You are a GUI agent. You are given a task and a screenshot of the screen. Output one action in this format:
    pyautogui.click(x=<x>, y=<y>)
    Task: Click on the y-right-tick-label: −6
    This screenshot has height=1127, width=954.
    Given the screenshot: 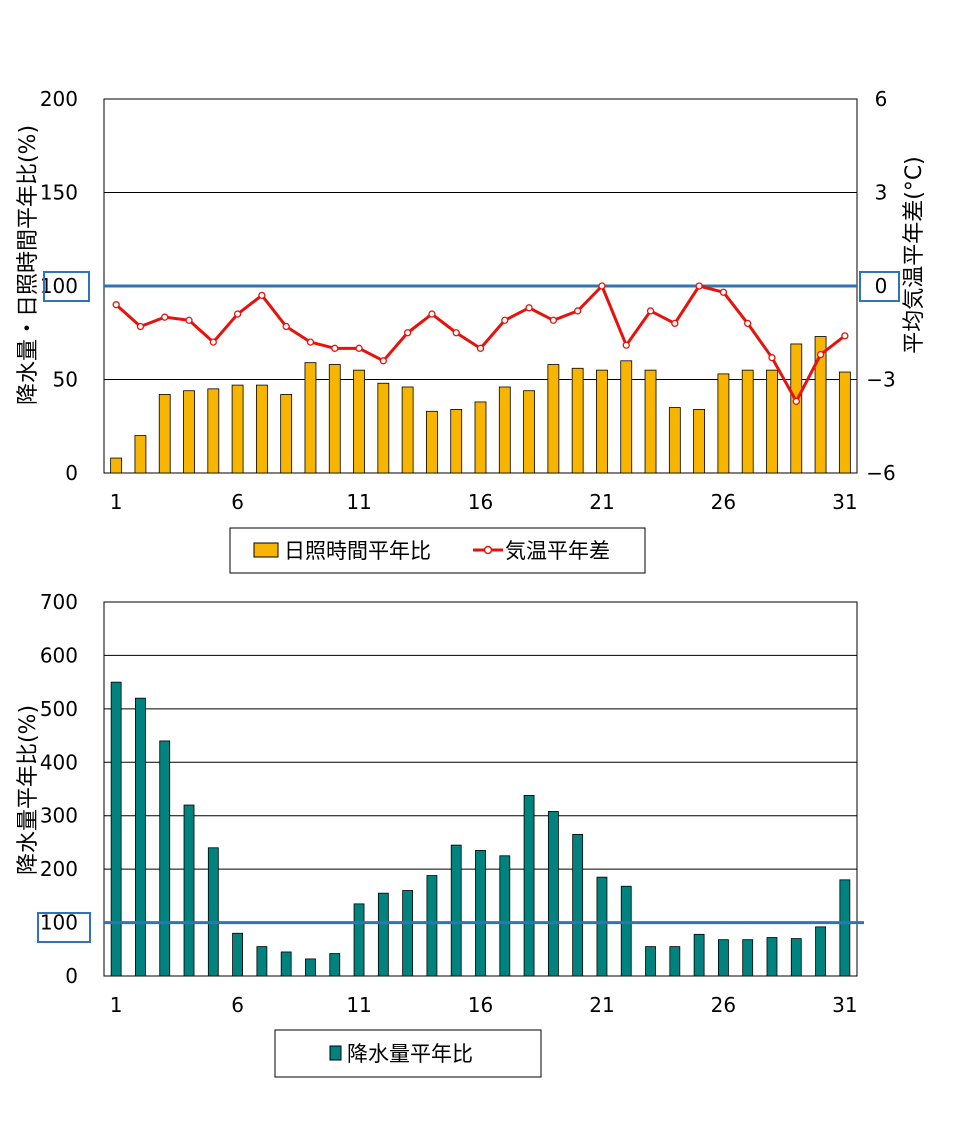 What is the action you would take?
    pyautogui.click(x=880, y=473)
    